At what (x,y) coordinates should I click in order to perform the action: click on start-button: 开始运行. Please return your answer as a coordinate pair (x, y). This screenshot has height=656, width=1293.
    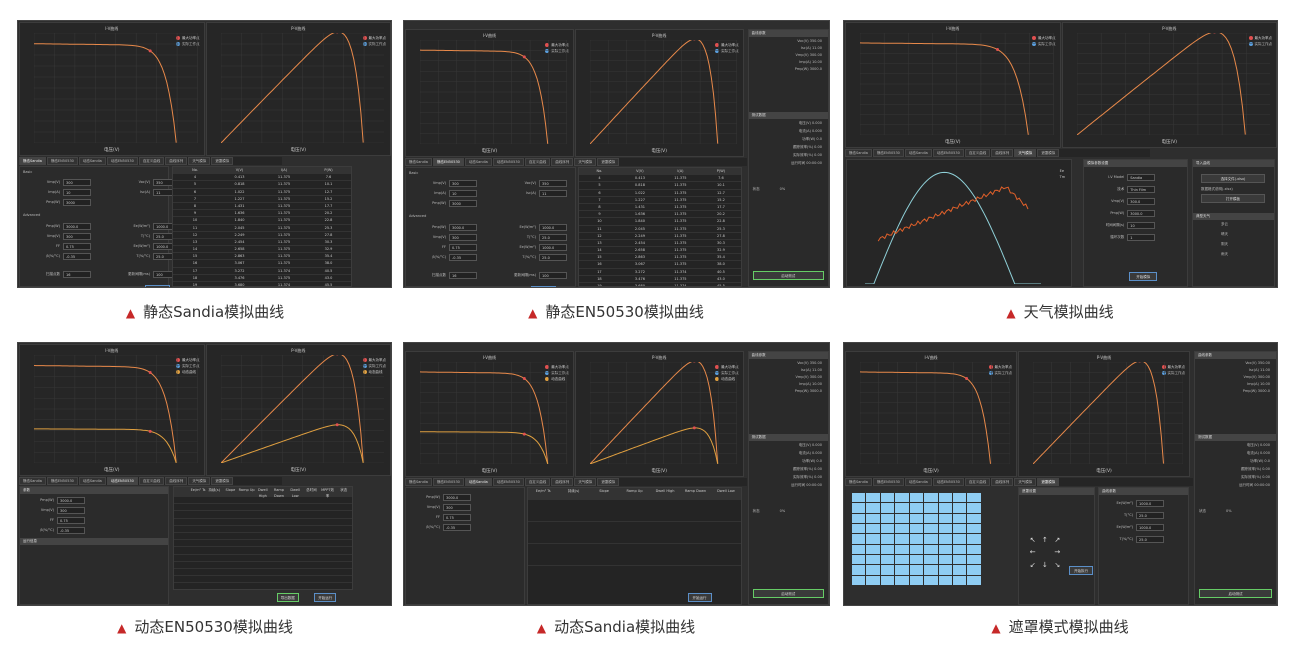
    Looking at the image, I should click on (543, 286).